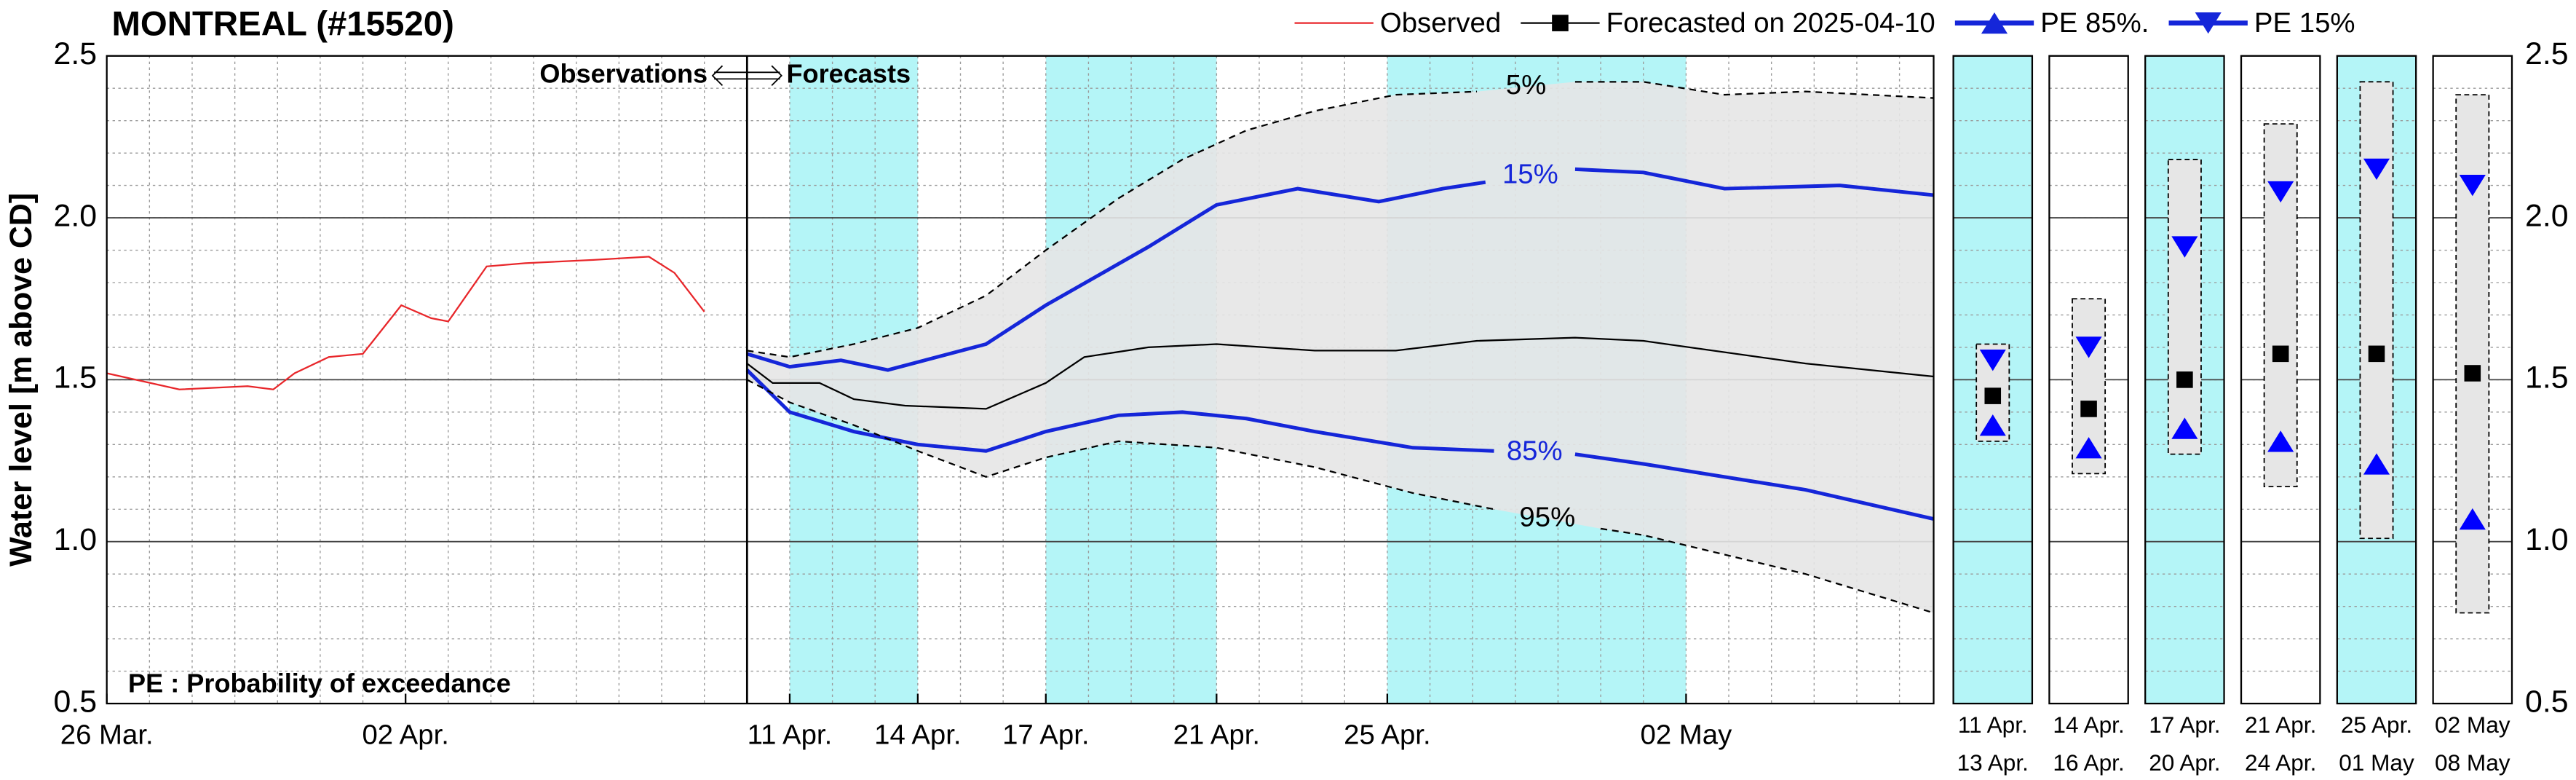 The image size is (2576, 780). What do you see at coordinates (21, 380) in the screenshot?
I see `y-axis-label: Water level [m above CD]` at bounding box center [21, 380].